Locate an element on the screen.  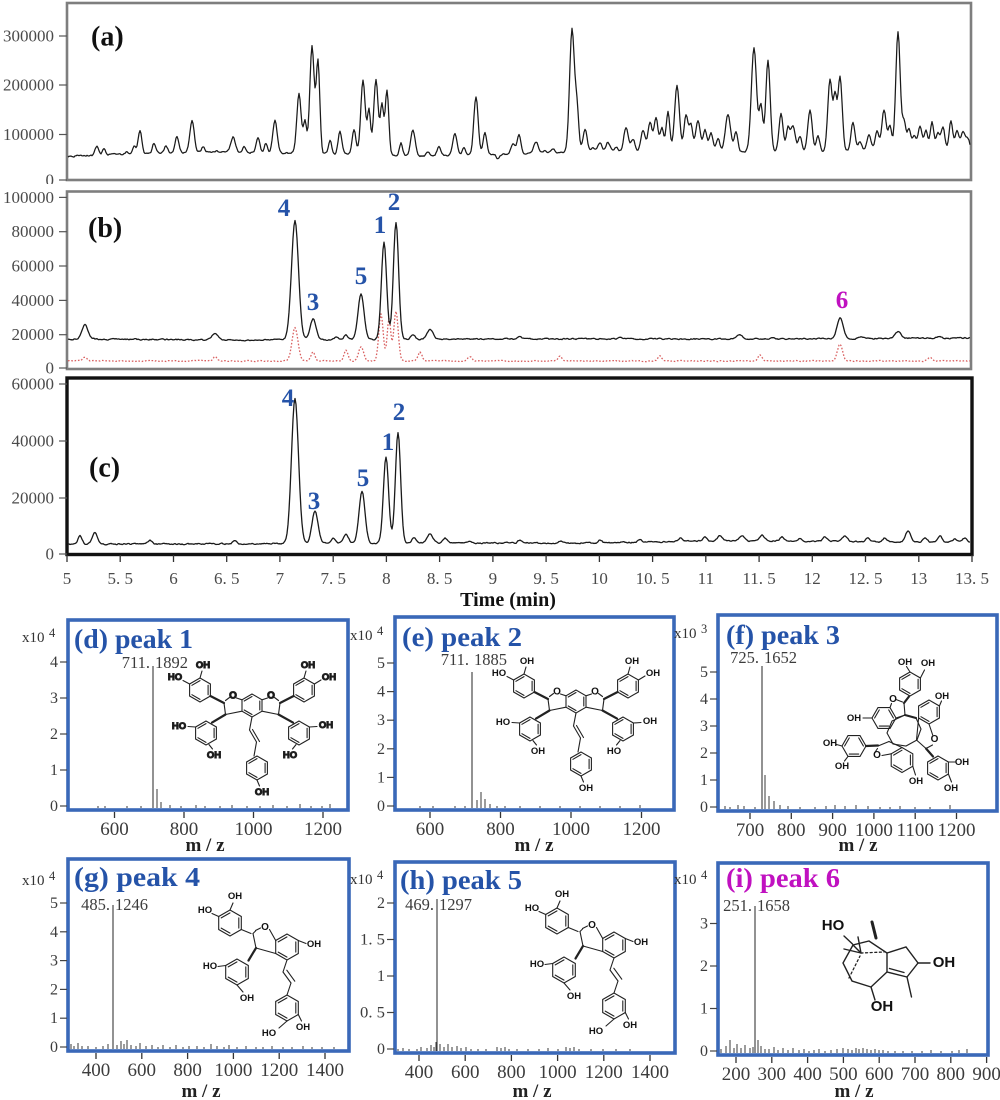
svg-text: 8 is located at coordinates (386, 578).